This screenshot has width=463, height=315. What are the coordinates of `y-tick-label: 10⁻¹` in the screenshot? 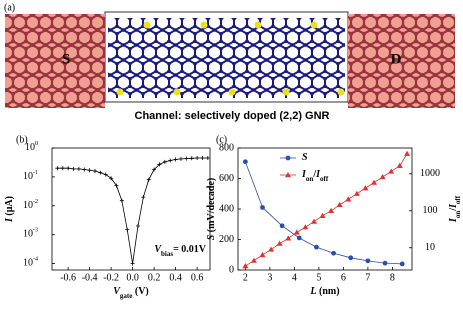 It's located at (30, 176).